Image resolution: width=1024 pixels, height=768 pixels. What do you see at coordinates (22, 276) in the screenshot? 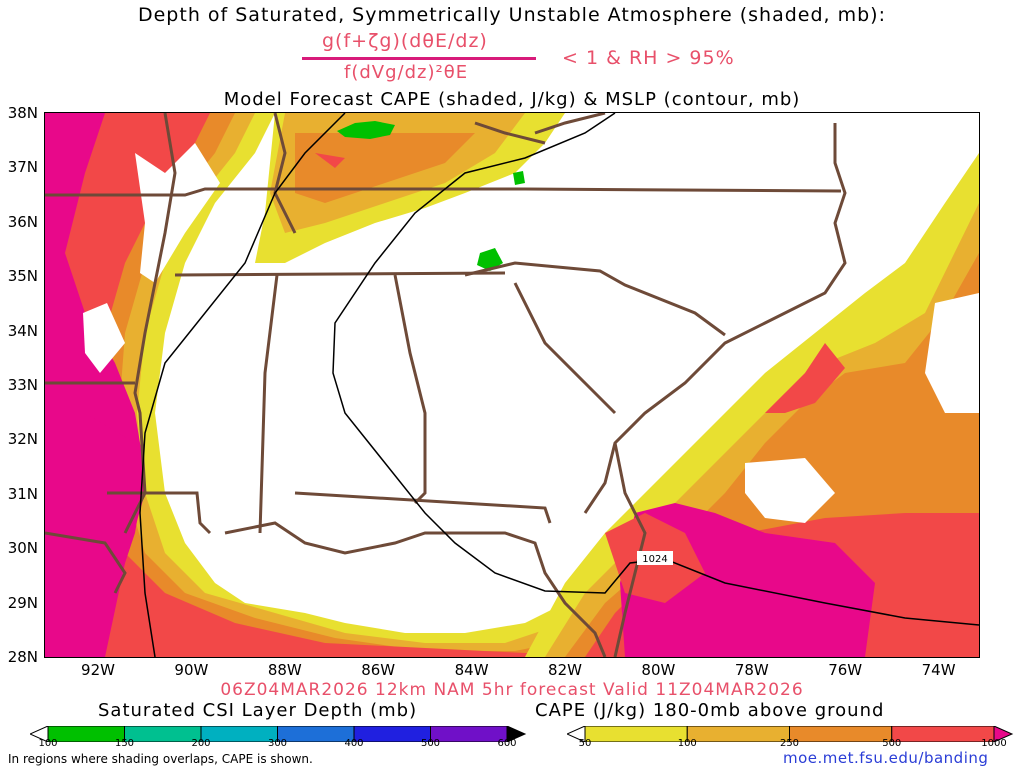
I see `latitude-tick-label: 35N` at bounding box center [22, 276].